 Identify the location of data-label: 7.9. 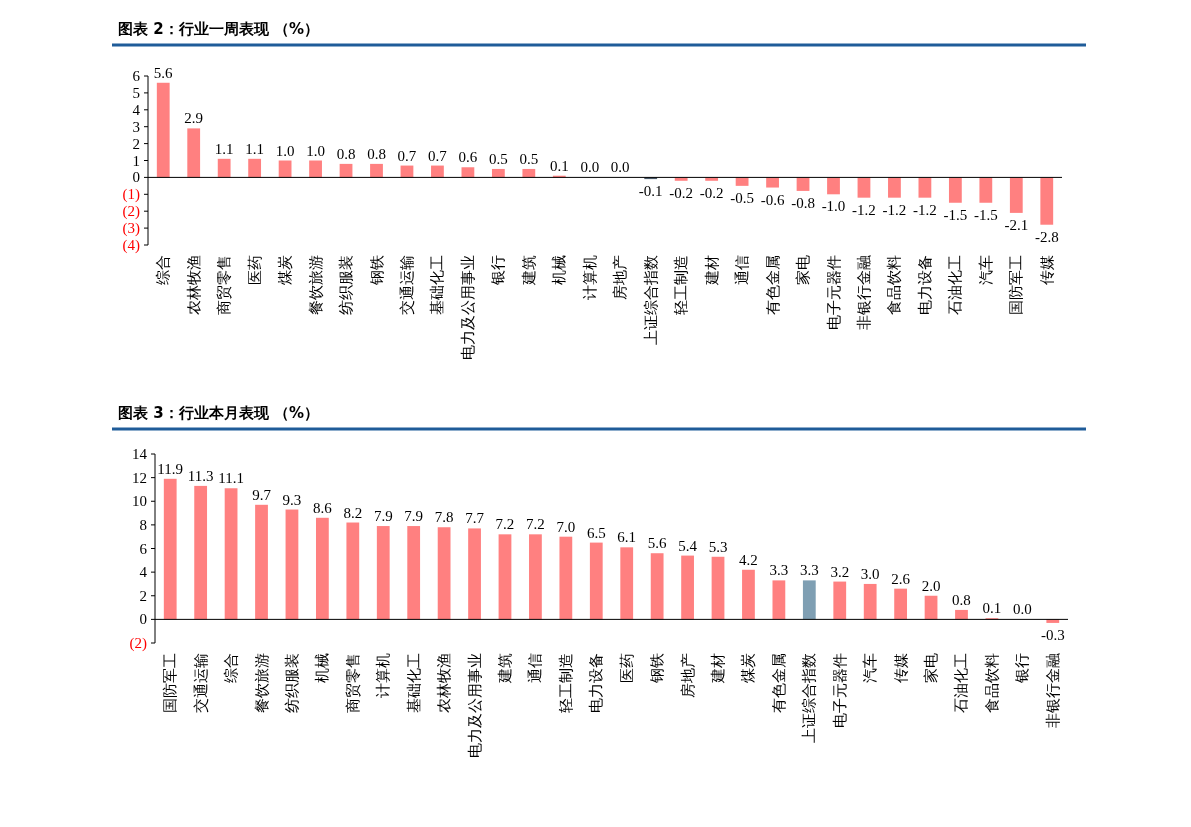
(414, 516).